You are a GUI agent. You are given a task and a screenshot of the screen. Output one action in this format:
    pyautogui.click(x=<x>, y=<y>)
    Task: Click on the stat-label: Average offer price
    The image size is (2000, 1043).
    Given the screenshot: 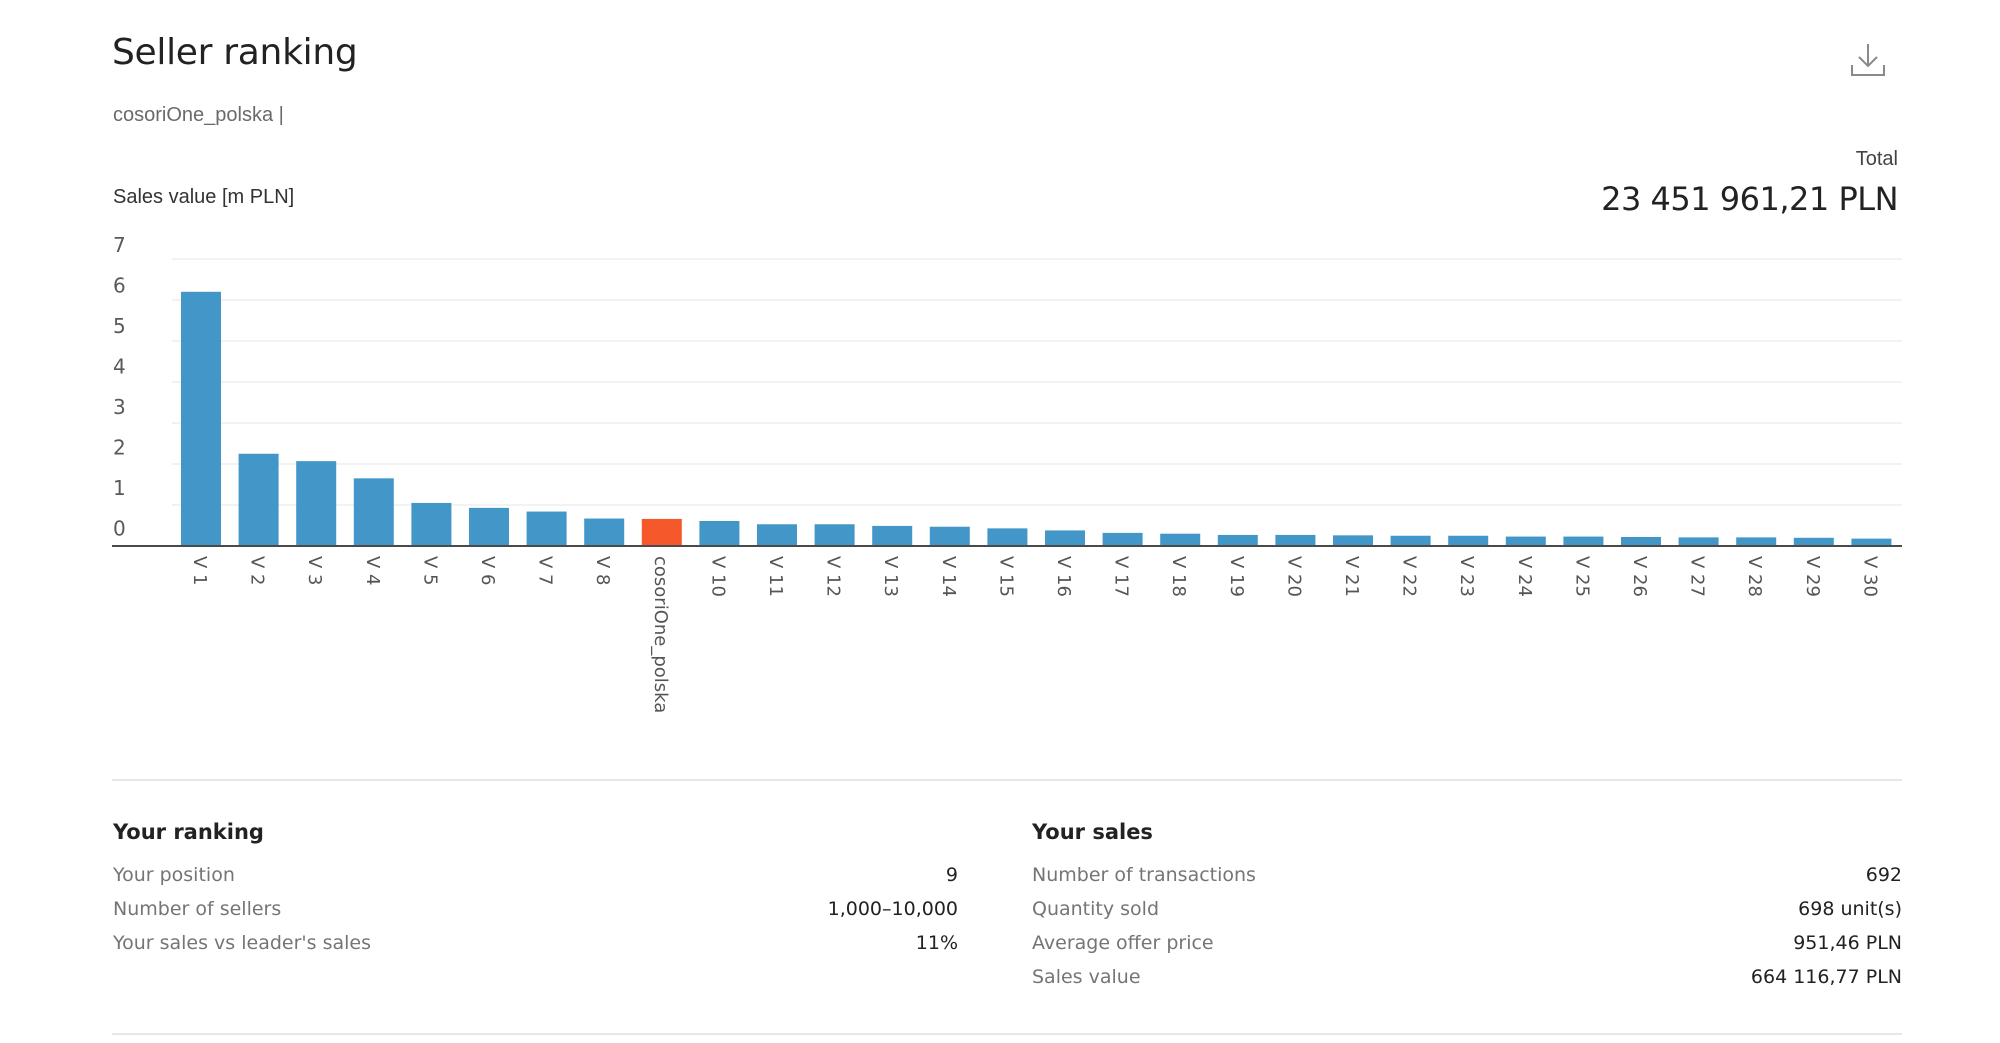 What is the action you would take?
    pyautogui.click(x=1123, y=943)
    